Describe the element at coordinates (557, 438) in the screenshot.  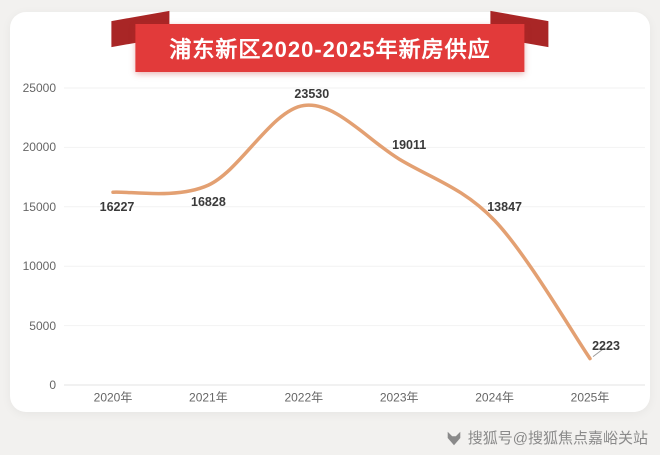
I see `watermark-text: 搜狐号@搜狐焦点嘉峪关站` at that location.